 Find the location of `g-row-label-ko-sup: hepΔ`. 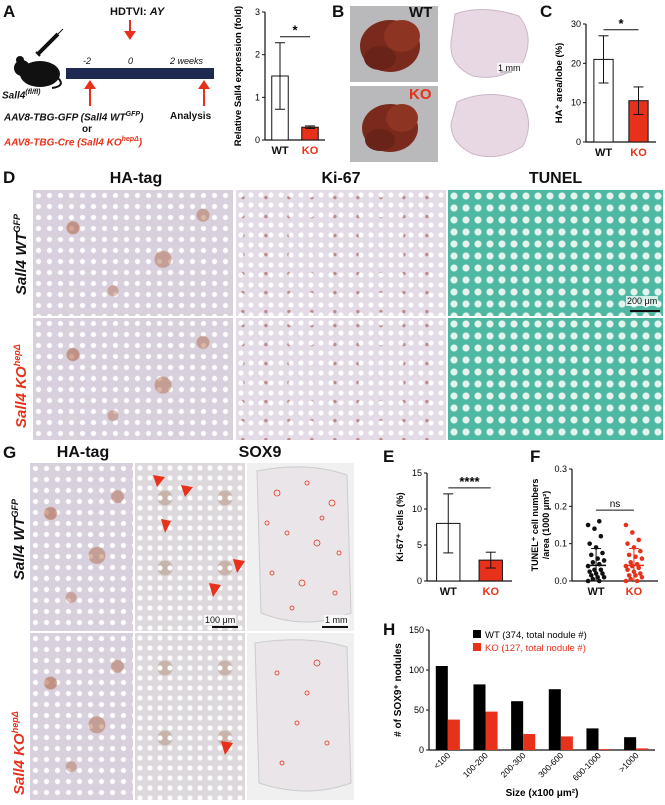

g-row-label-ko-sup: hepΔ is located at coordinates (15, 722).